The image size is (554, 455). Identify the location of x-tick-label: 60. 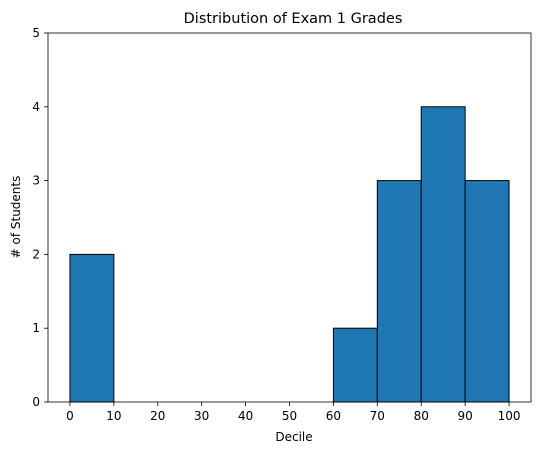
(333, 416).